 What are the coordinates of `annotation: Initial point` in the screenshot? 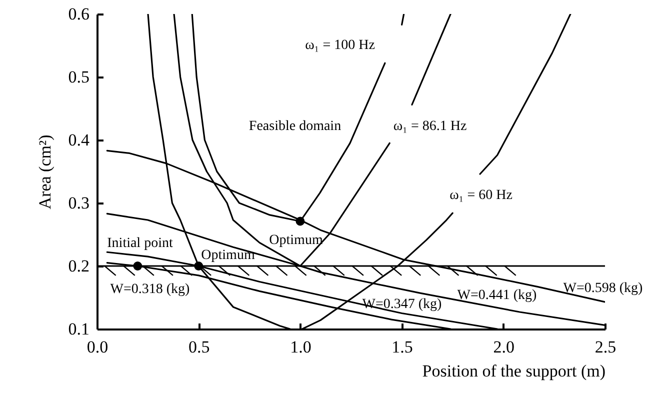 It's located at (140, 243).